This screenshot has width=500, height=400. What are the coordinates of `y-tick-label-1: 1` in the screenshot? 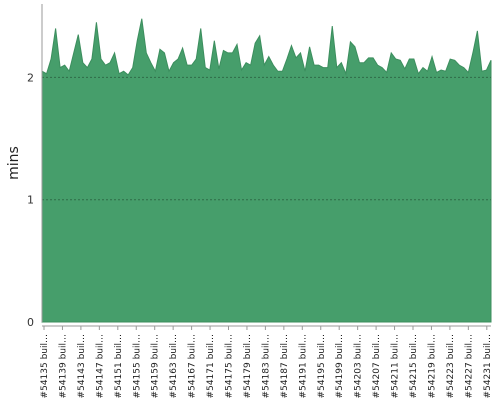 It's located at (30, 200).